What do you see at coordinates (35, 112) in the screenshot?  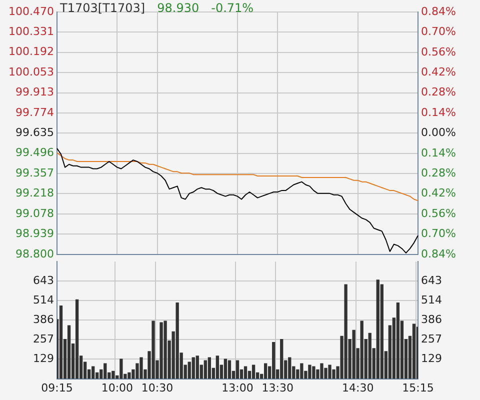 I see `y-tick-label: 99.774` at bounding box center [35, 112].